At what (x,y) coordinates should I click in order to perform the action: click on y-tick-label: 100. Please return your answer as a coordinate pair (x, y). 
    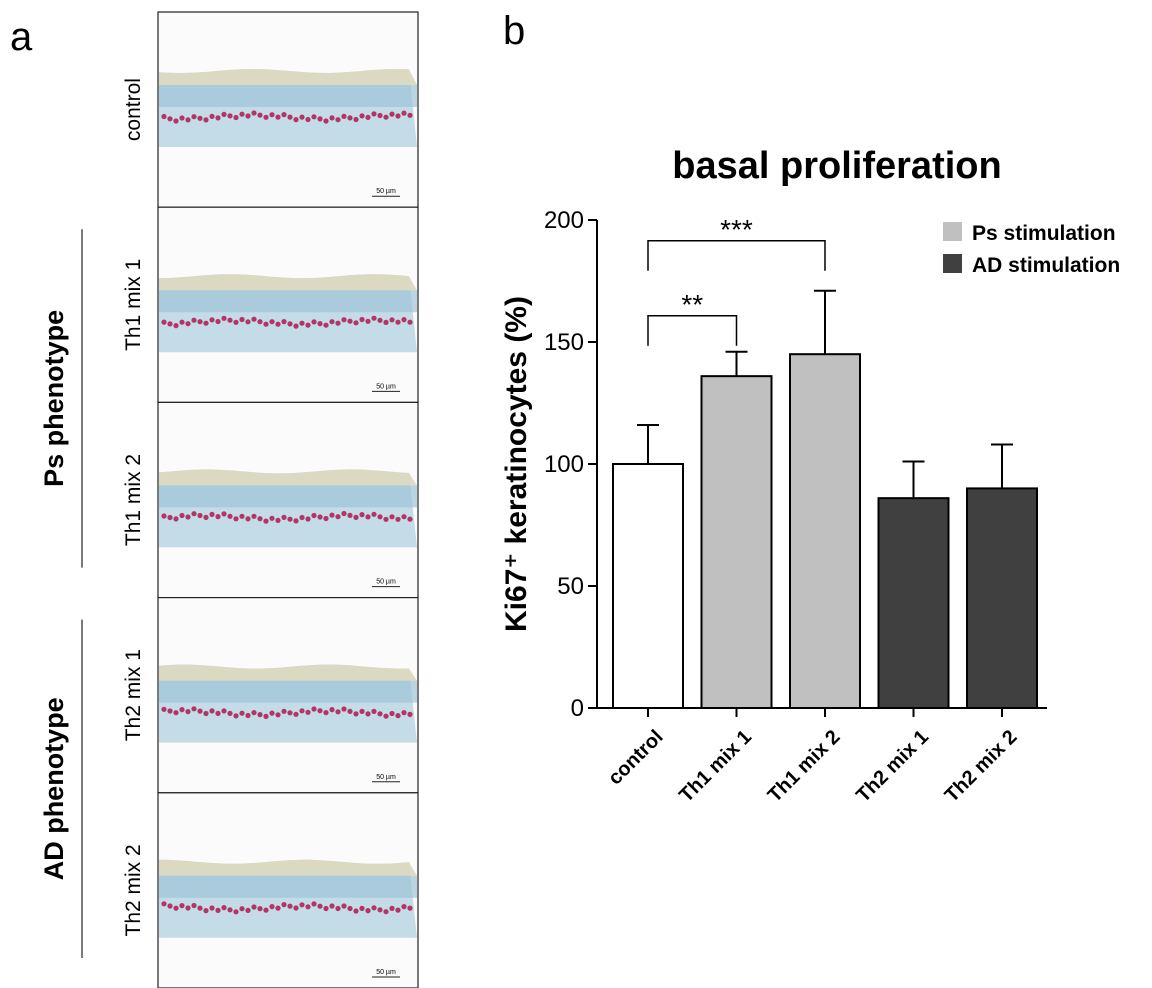
    Looking at the image, I should click on (564, 464).